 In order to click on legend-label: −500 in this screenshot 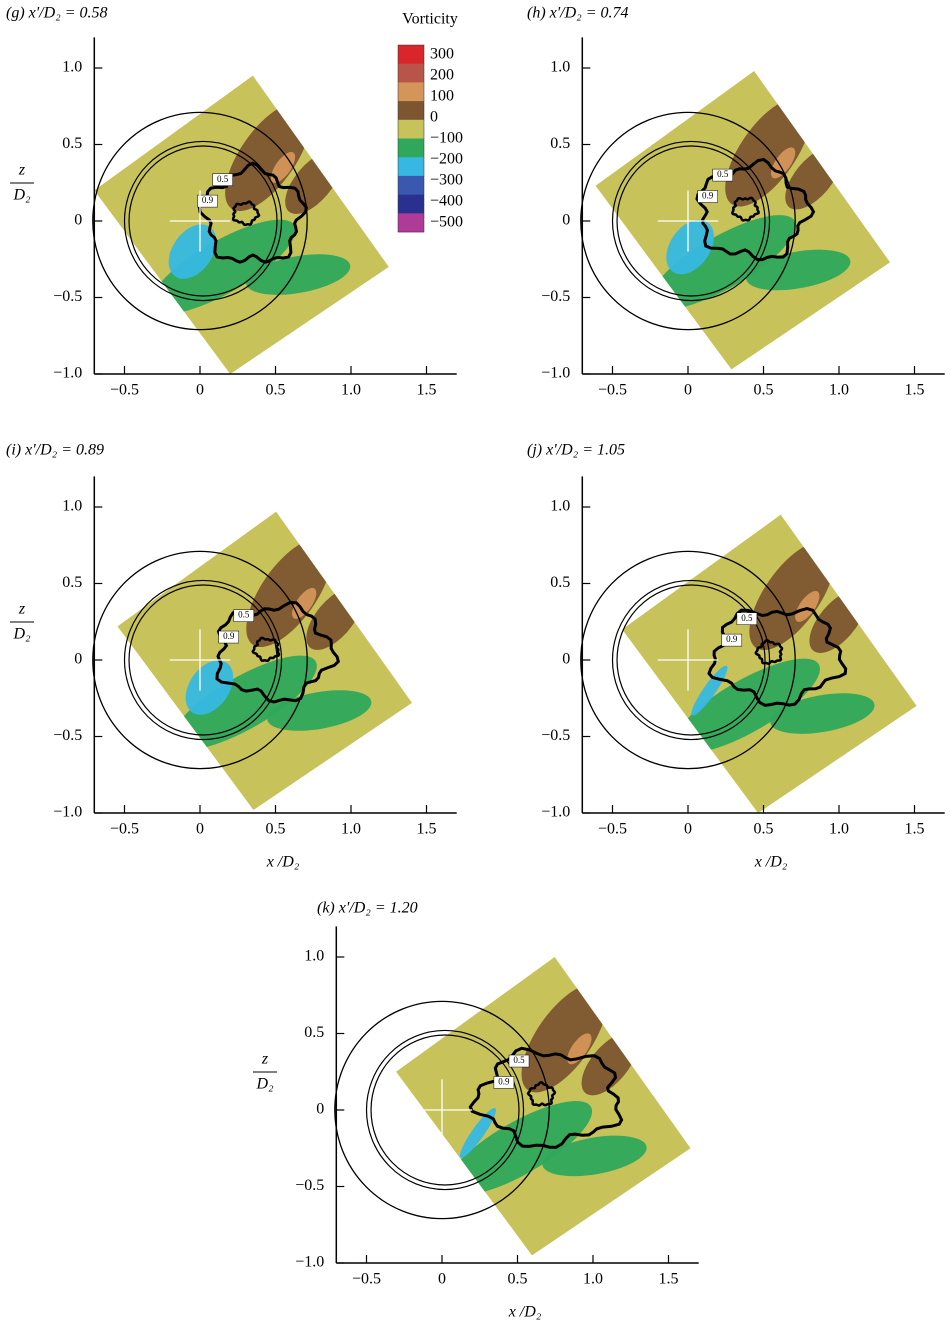, I will do `click(446, 222)`.